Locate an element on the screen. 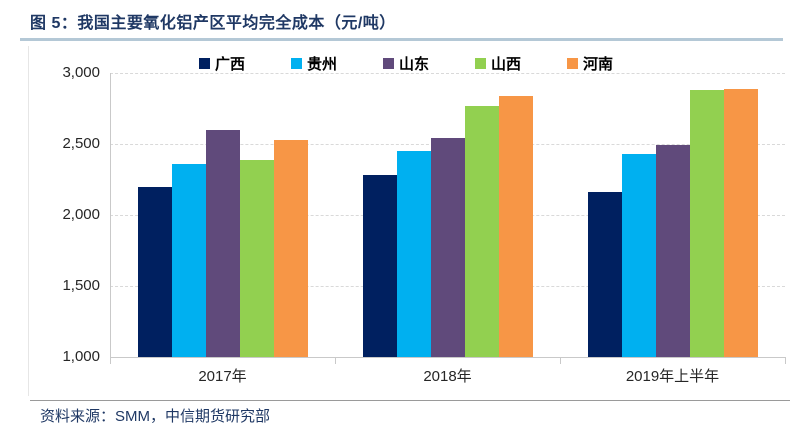 Image resolution: width=812 pixels, height=433 pixels. bar-山东-2017年 is located at coordinates (222, 243).